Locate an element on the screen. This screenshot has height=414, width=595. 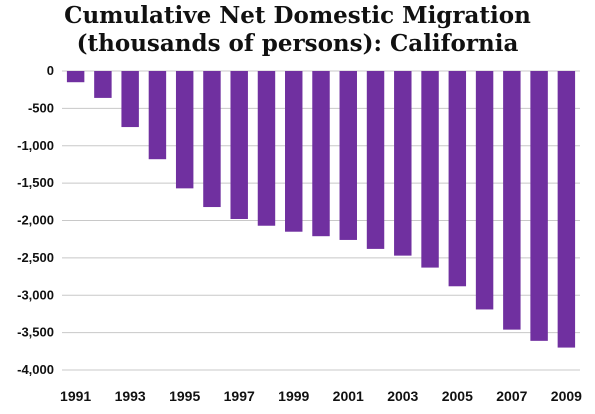
bar-2004 is located at coordinates (430, 169).